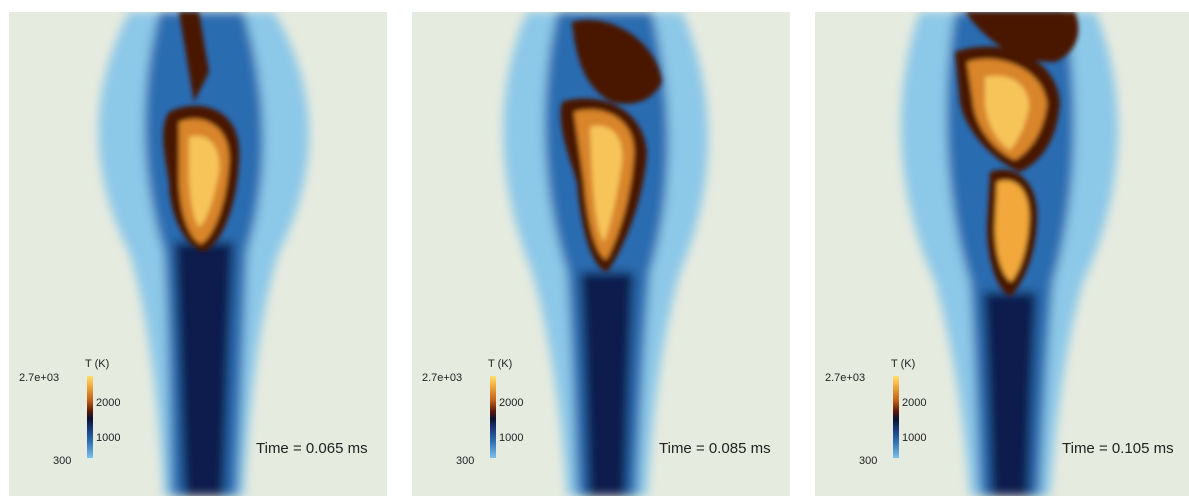 The width and height of the screenshot is (1189, 499). I want to click on time-label: Time = 0.085 ms, so click(715, 448).